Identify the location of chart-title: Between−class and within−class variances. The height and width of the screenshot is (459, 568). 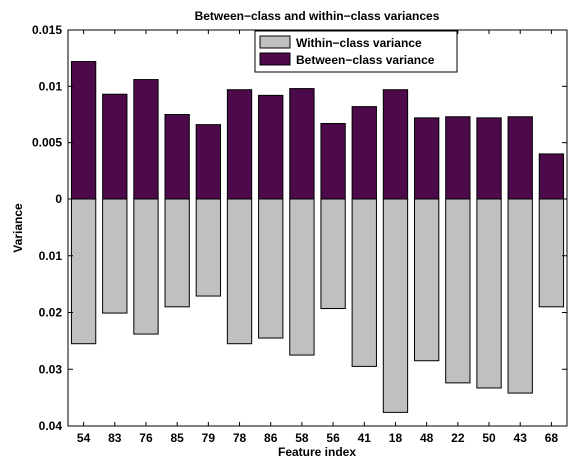
(317, 16).